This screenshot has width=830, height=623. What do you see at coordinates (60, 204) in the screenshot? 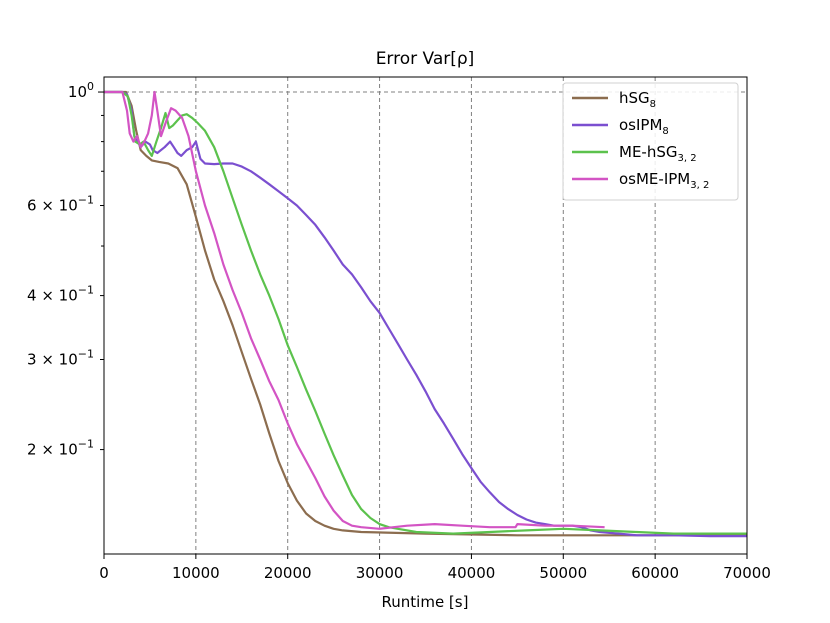
I see `y-tick-label: 6 × 10⁻¹` at bounding box center [60, 204].